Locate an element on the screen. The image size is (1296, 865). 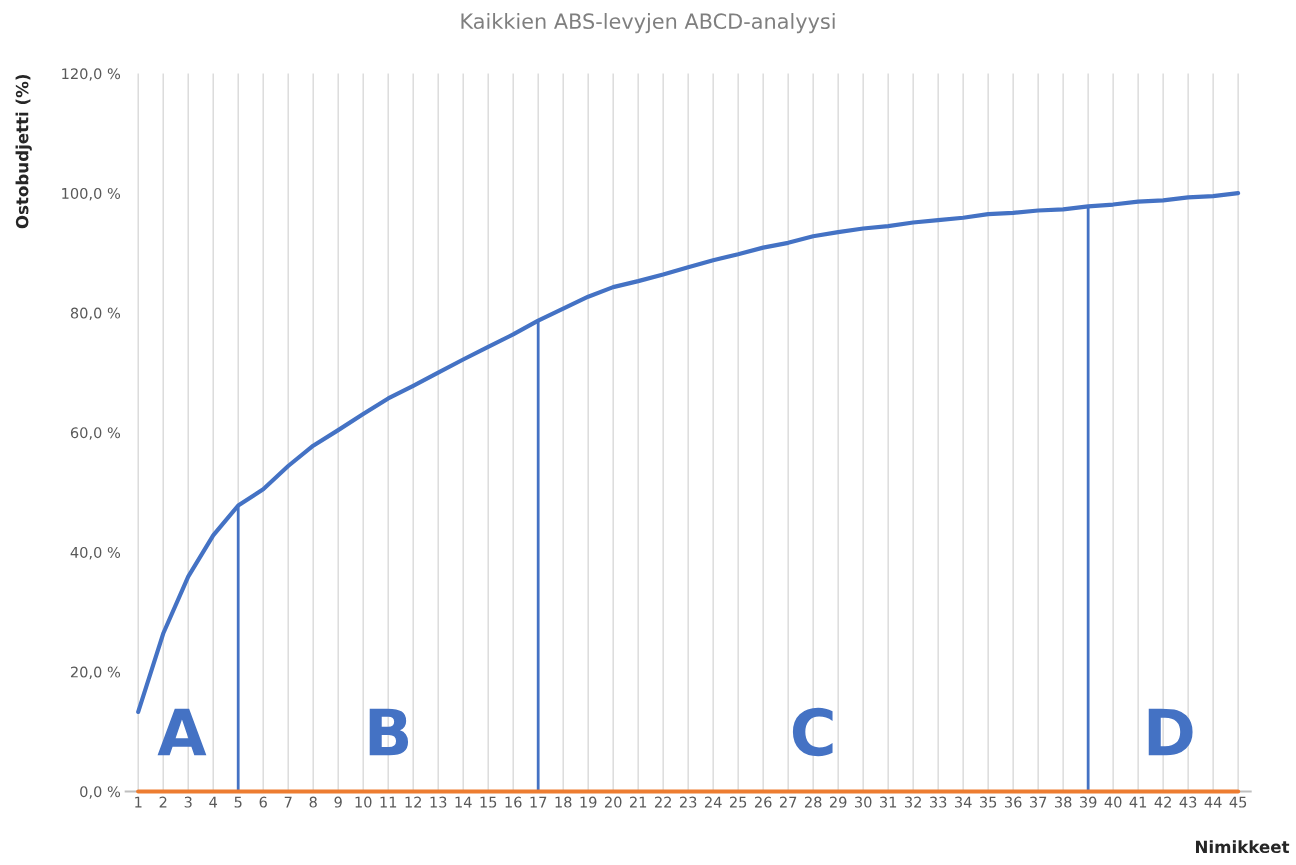
y-tick-label: 120,0 % is located at coordinates (91, 74).